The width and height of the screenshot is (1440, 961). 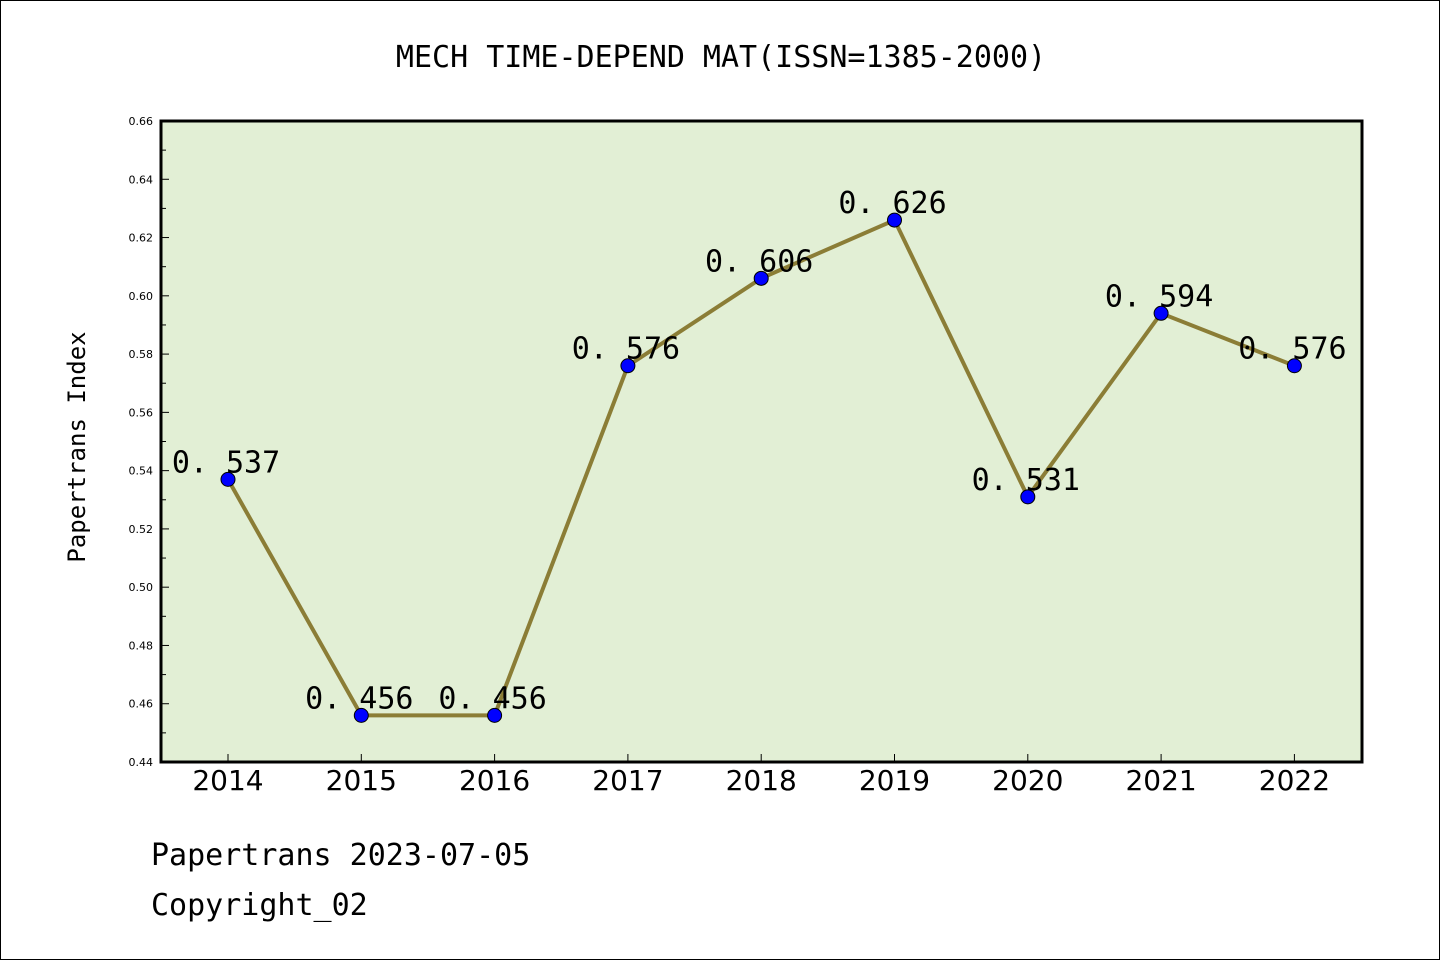 I want to click on data-label: 0. 594, so click(x=1159, y=296).